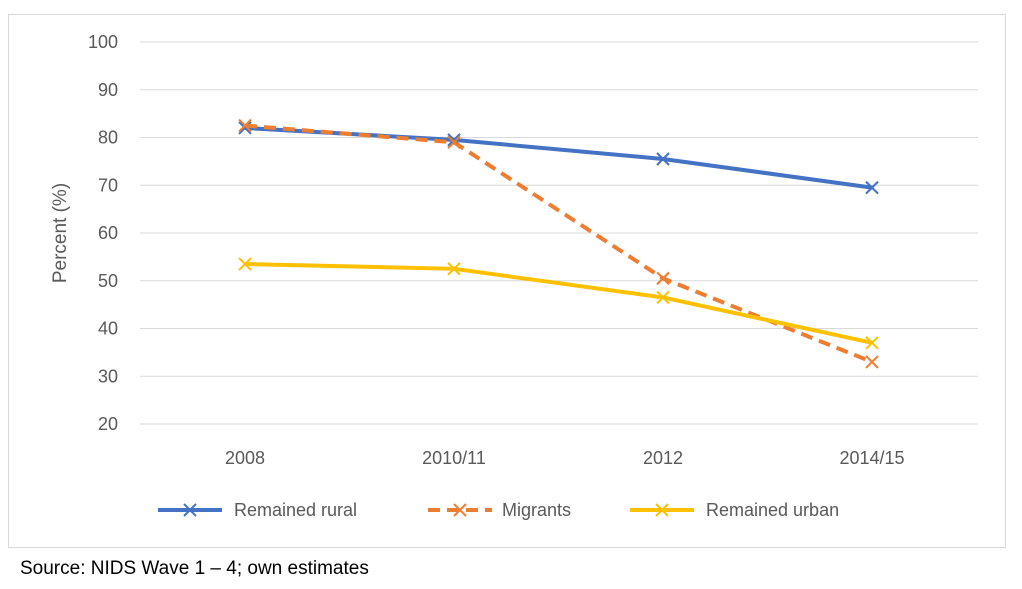  Describe the element at coordinates (194, 568) in the screenshot. I see `source-note: Source: NIDS Wave 1 – 4; own estimates` at that location.